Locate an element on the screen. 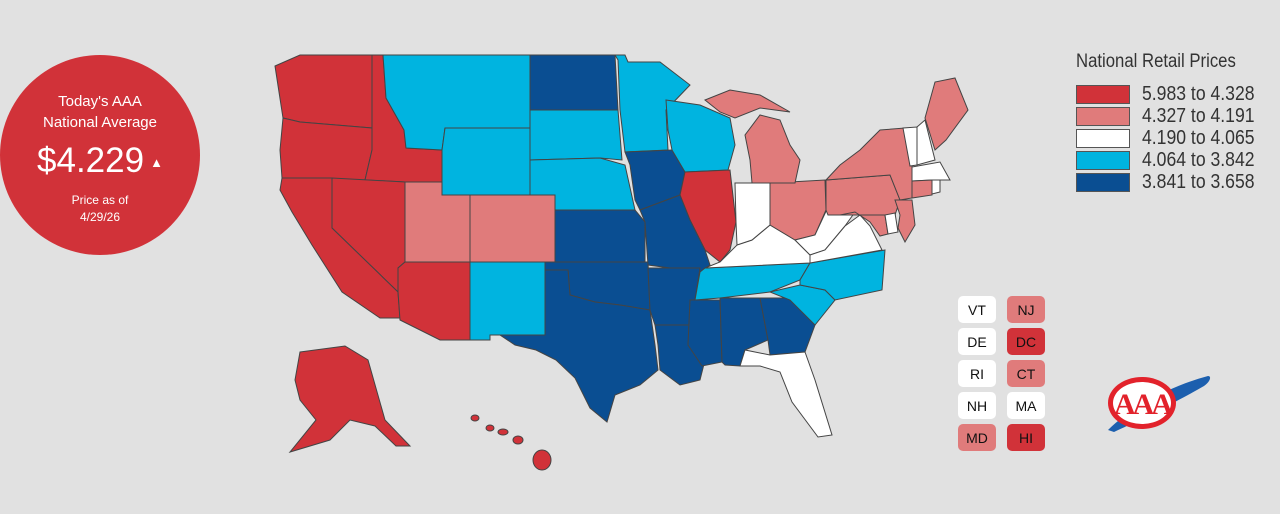  legend-label: 3.841 to 3.658 is located at coordinates (1198, 181).